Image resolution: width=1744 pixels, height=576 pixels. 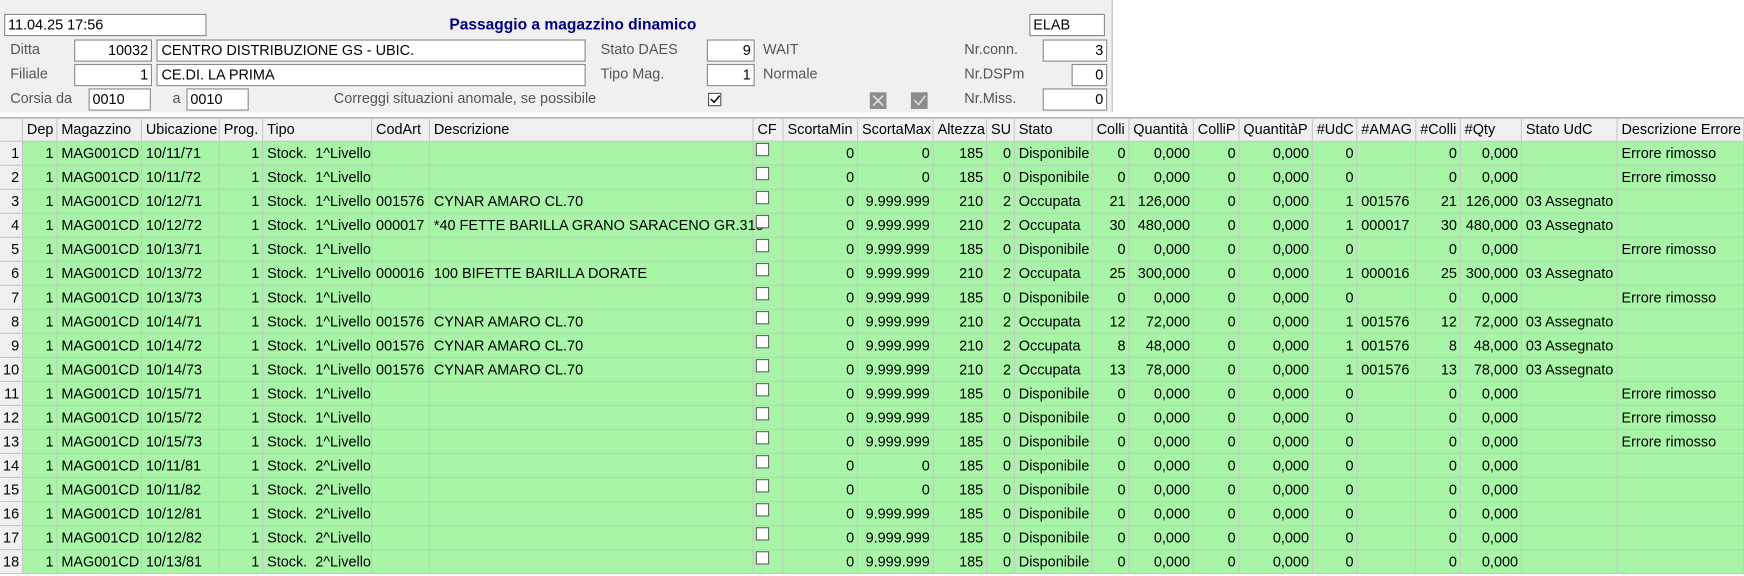 What do you see at coordinates (174, 274) in the screenshot?
I see `cell: 10/13/72` at bounding box center [174, 274].